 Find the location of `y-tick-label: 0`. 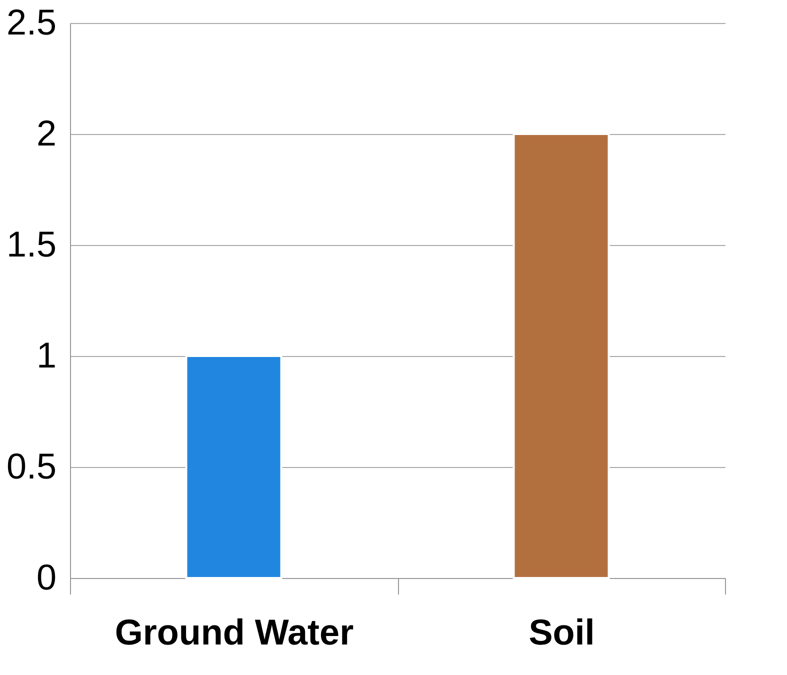

y-tick-label: 0 is located at coordinates (46, 577).